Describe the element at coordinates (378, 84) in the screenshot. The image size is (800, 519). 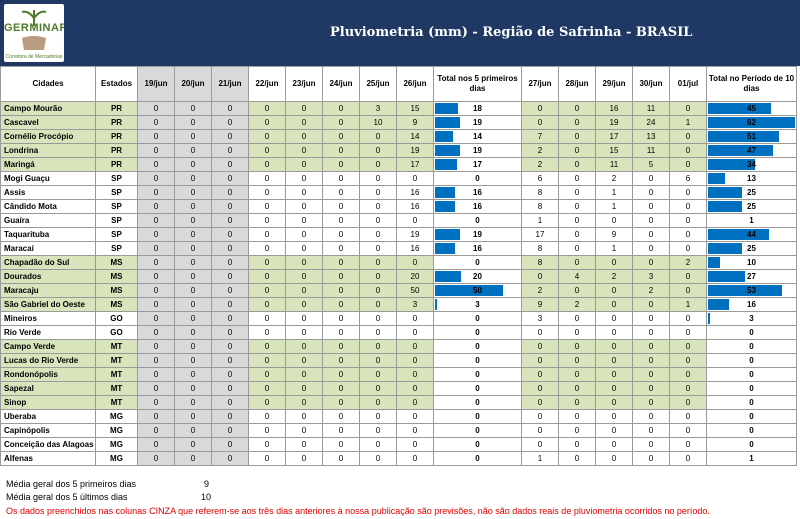
I see `header-day: 25/jun` at that location.